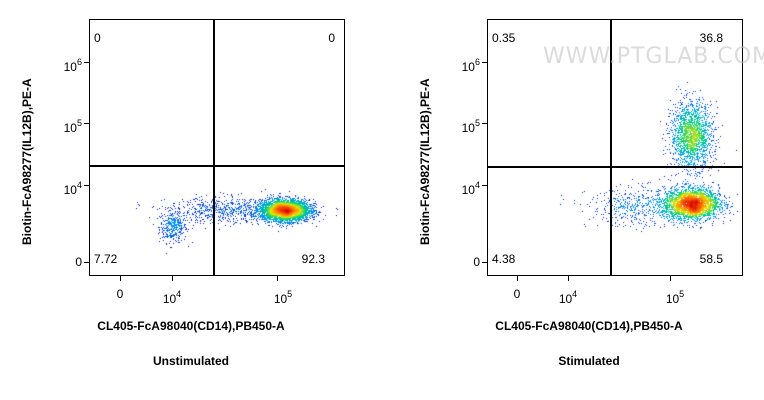  I want to click on quadrant-top-right-value: 0, so click(331, 38).